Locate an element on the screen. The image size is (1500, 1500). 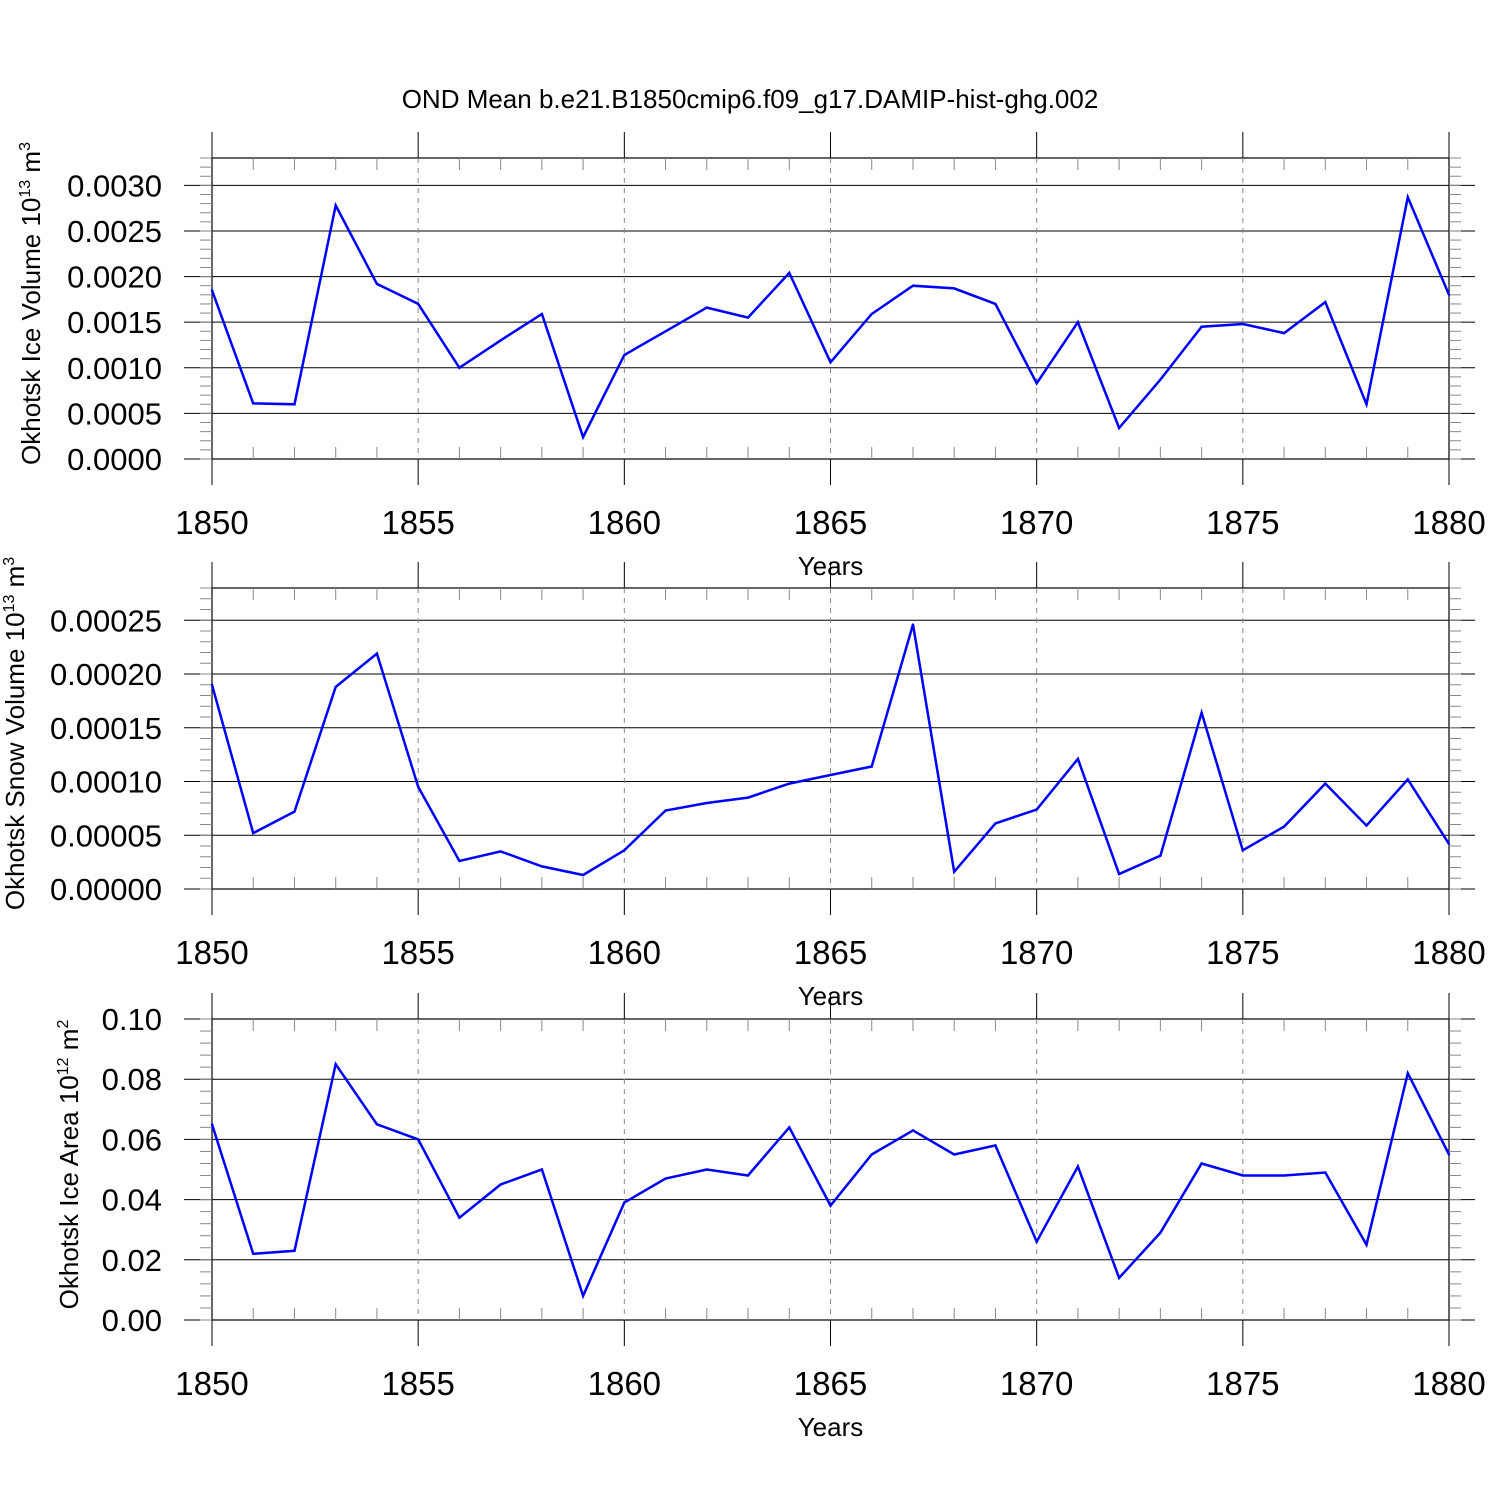
y-tick-label: 0.00 is located at coordinates (132, 1320).